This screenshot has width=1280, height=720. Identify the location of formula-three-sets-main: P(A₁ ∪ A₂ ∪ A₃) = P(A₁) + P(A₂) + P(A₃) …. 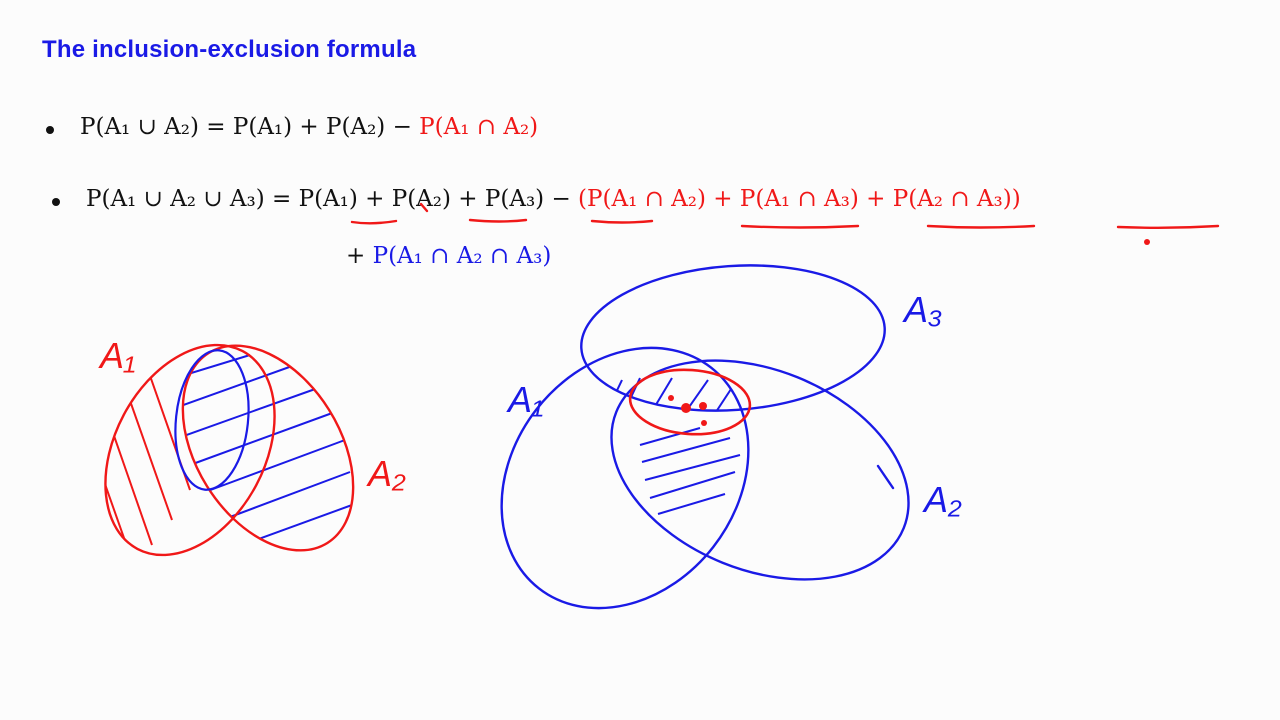
(332, 199).